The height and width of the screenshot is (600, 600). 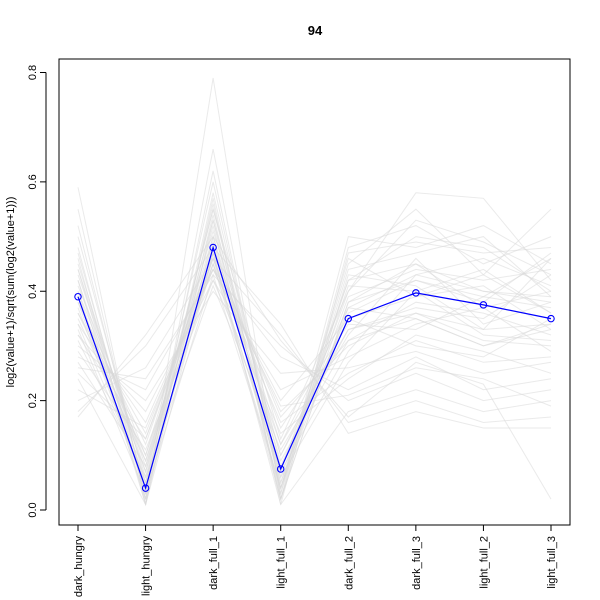 What do you see at coordinates (33, 72) in the screenshot?
I see `y-tick-label: 0.8` at bounding box center [33, 72].